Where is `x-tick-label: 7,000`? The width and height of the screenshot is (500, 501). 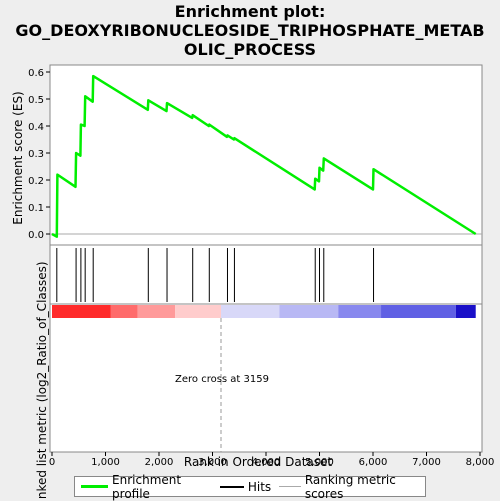 x-tick-label: 7,000 is located at coordinates (426, 462).